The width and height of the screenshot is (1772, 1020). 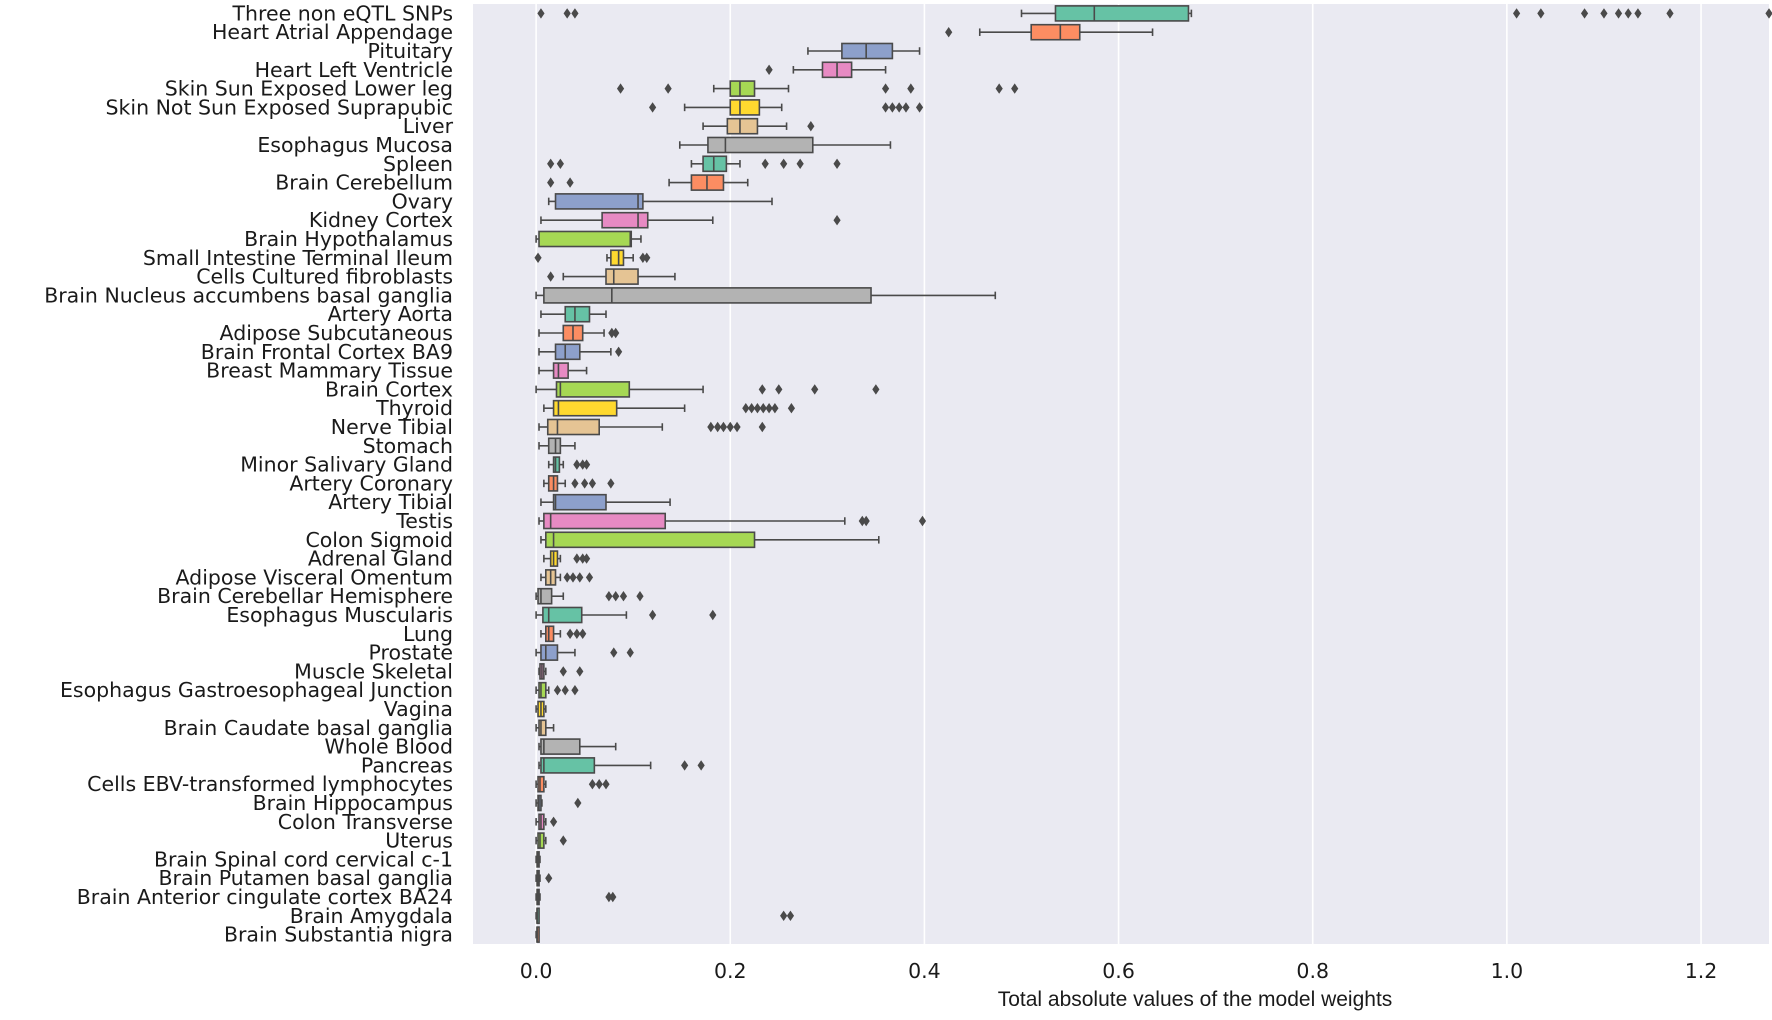 I want to click on category-label: Brain Spinal cord cervical c-1, so click(x=303, y=859).